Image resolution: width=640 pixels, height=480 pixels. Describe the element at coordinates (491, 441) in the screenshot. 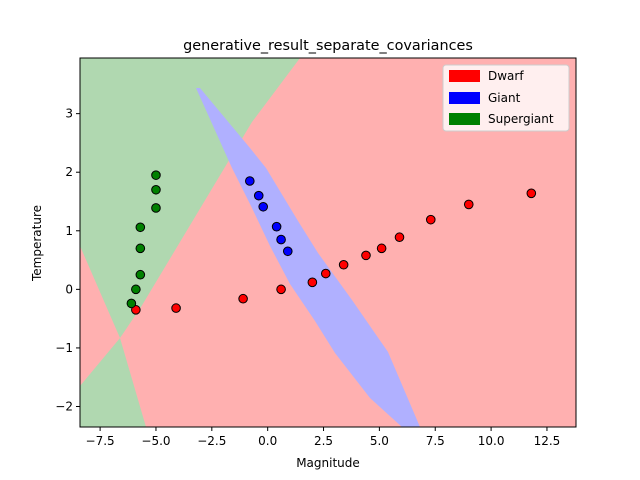

I see `x-tick-label: 10.0` at that location.